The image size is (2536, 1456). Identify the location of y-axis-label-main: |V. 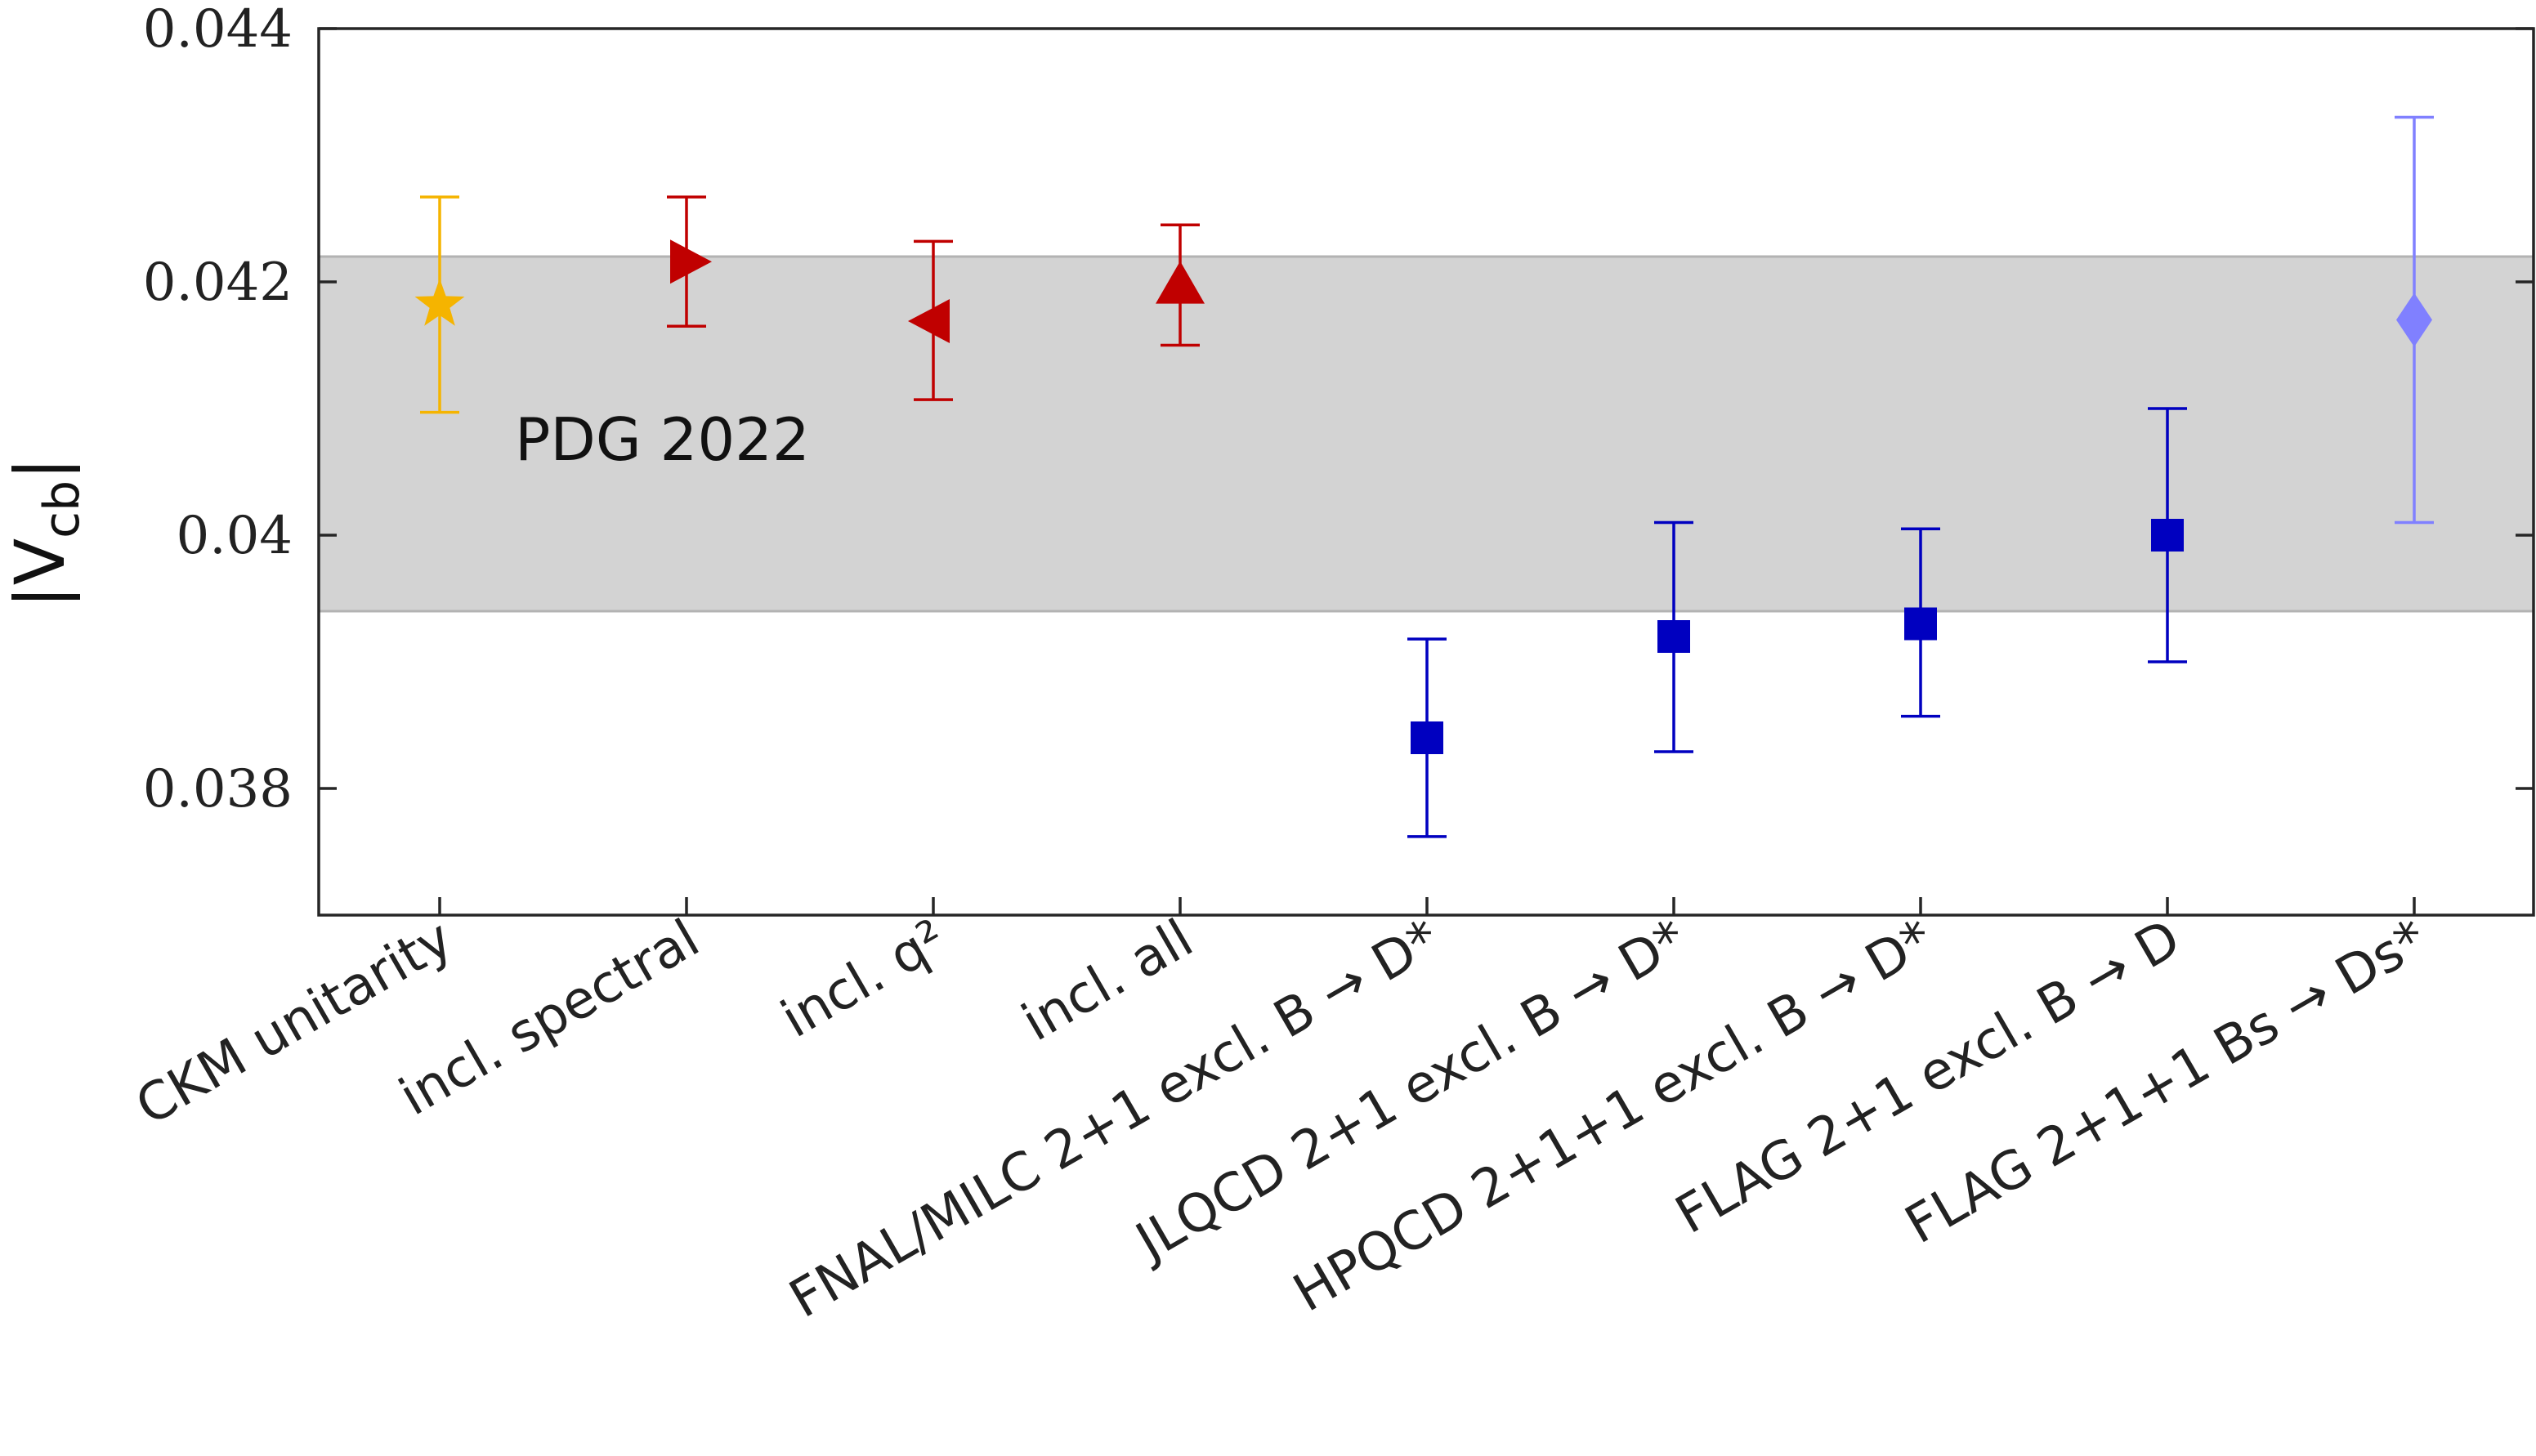
(40, 573).